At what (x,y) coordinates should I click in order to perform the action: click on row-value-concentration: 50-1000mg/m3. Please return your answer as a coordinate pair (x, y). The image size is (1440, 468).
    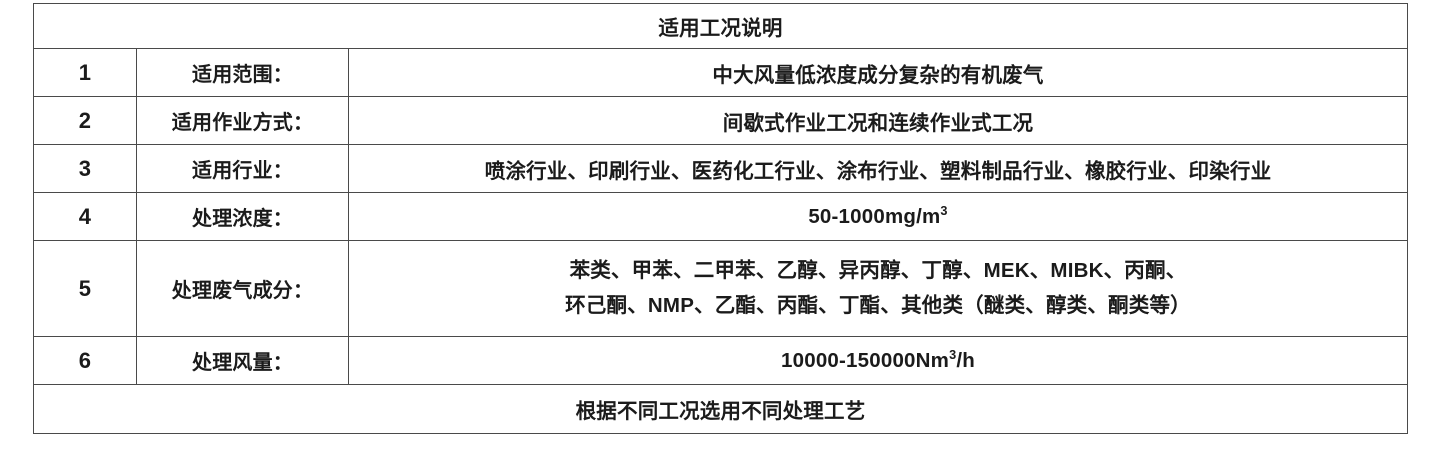
    Looking at the image, I should click on (878, 216).